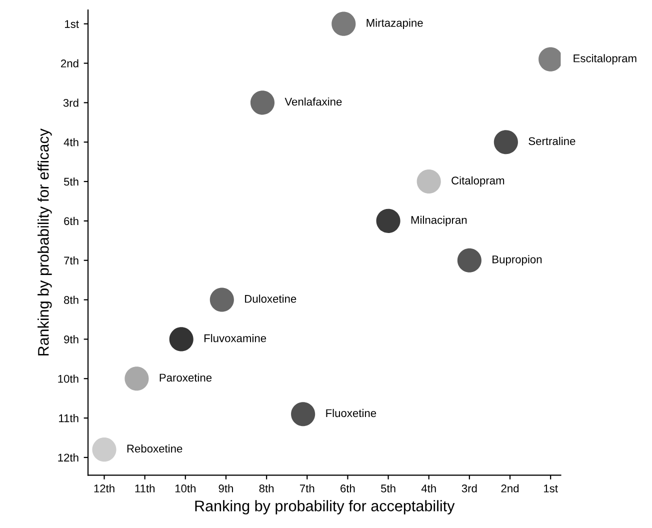 Image resolution: width=652 pixels, height=528 pixels. What do you see at coordinates (71, 181) in the screenshot?
I see `y-tick-label: 5th` at bounding box center [71, 181].